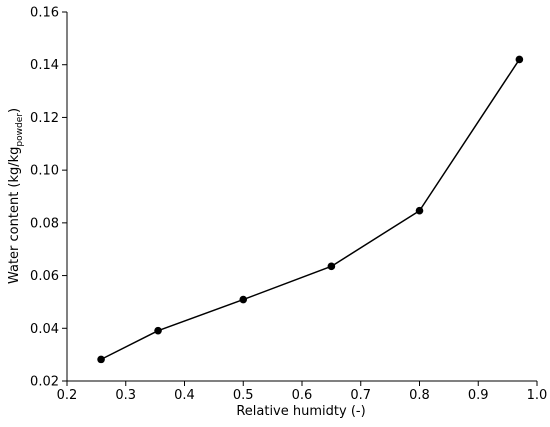 This screenshot has width=550, height=427. Describe the element at coordinates (44, 382) in the screenshot. I see `y-tick-label: 0.02` at that location.